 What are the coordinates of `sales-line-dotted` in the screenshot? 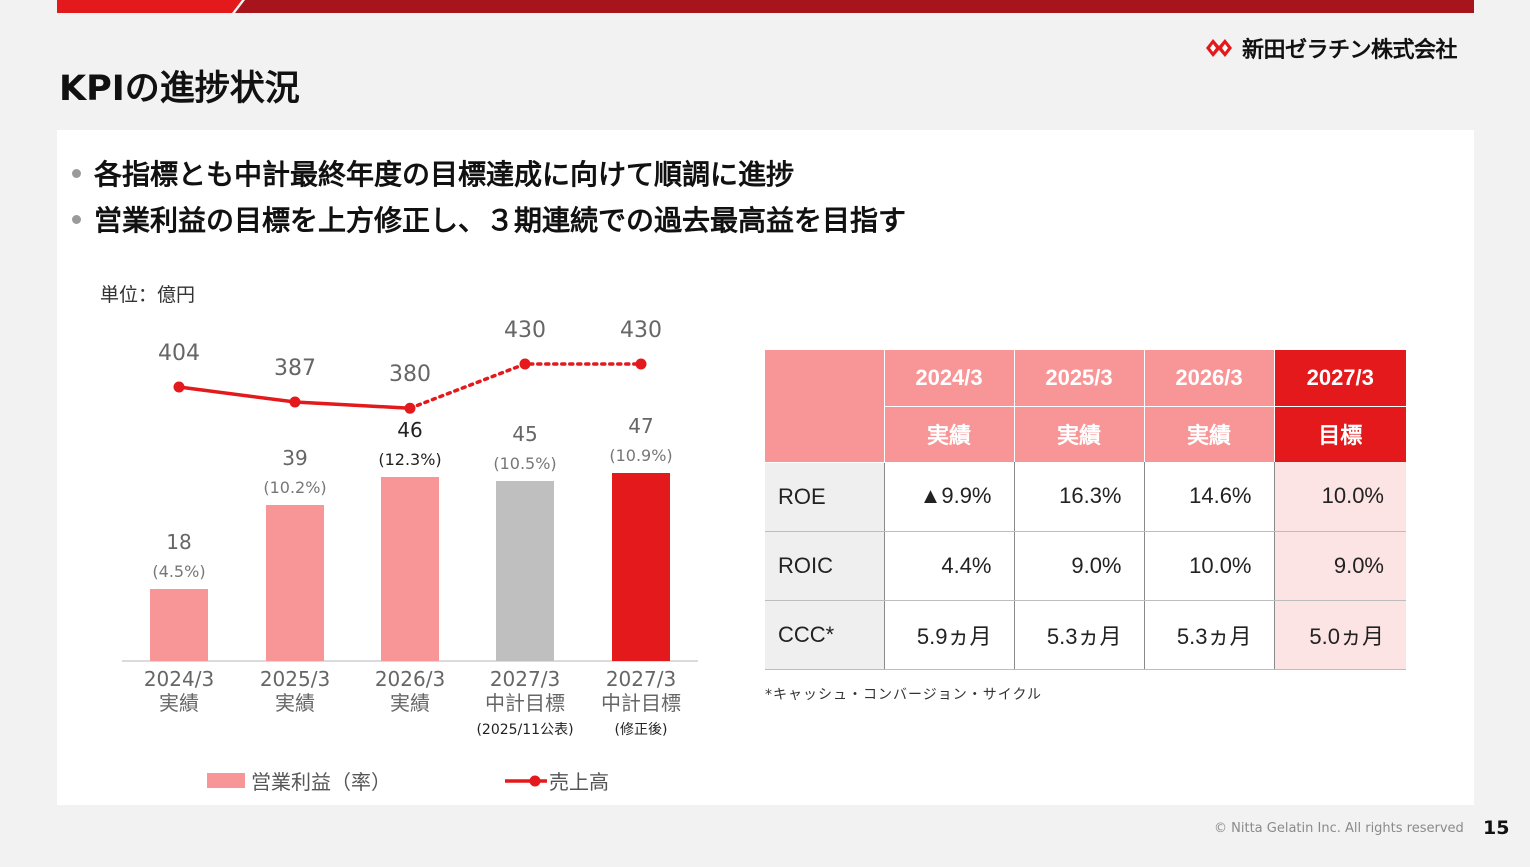 It's located at (525, 386).